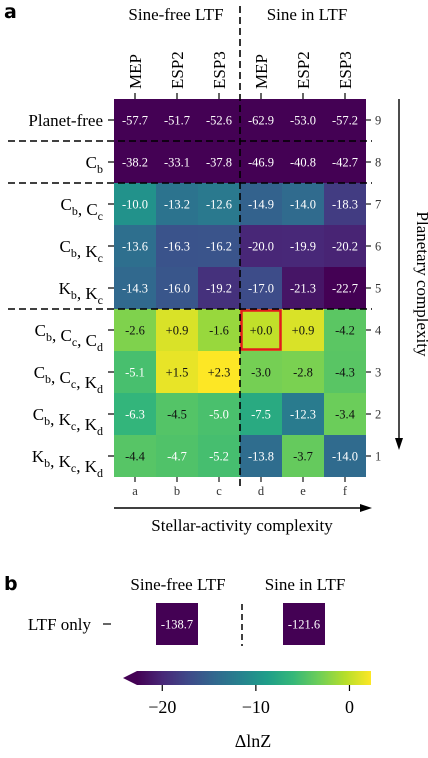  What do you see at coordinates (81, 209) in the screenshot?
I see `row-label: Cb, Cc` at bounding box center [81, 209].